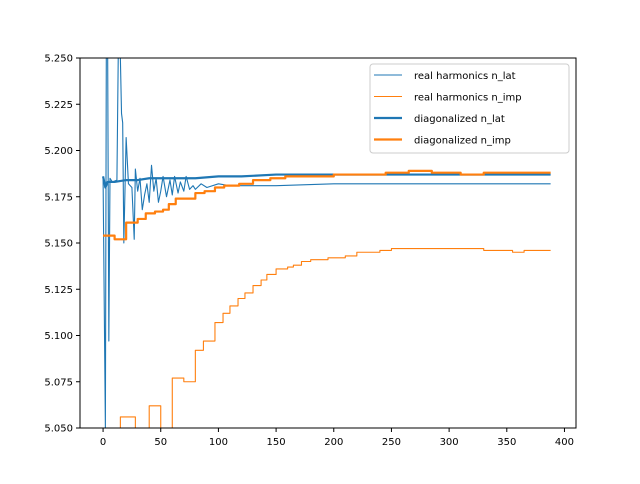  I want to click on x-tick-label: 0, so click(103, 442).